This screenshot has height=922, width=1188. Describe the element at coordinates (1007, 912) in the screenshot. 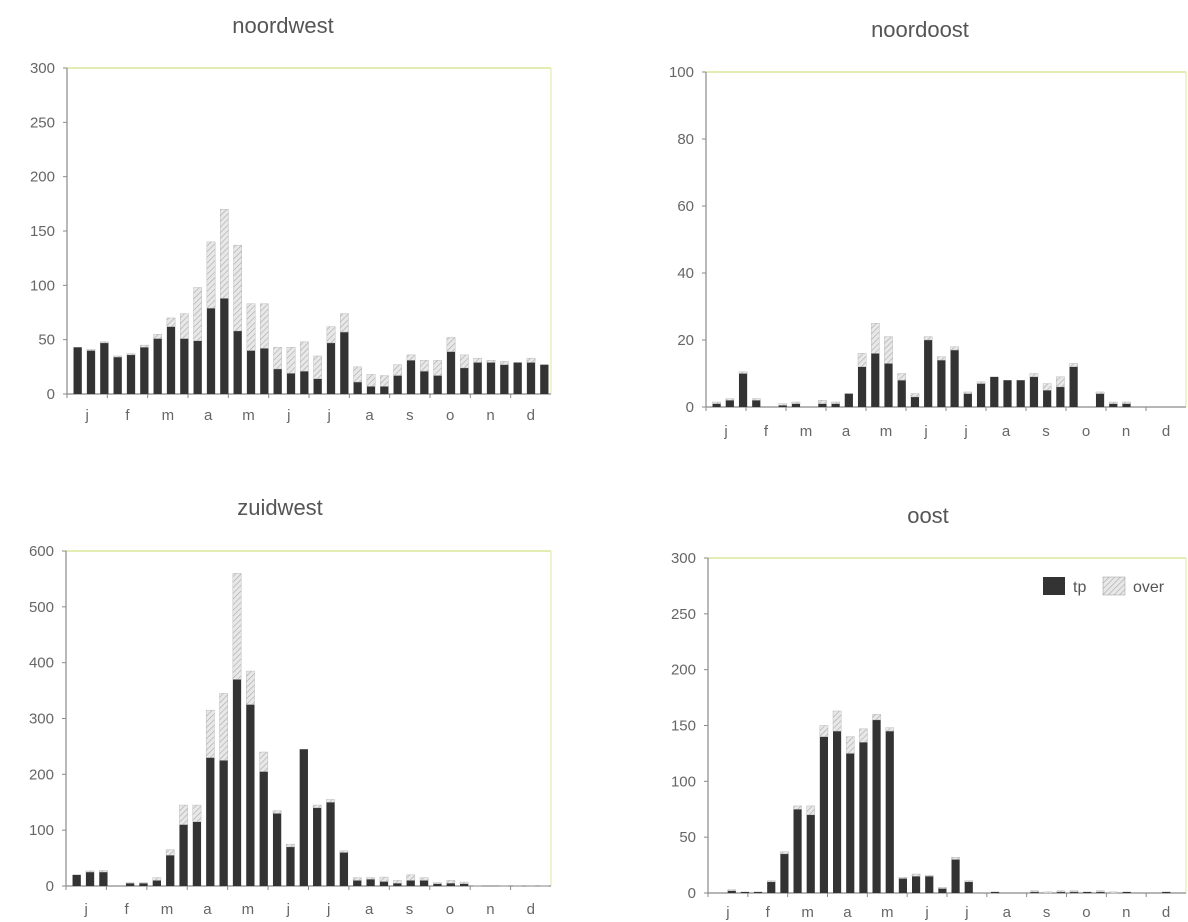

I see `x-tick-label: a` at that location.